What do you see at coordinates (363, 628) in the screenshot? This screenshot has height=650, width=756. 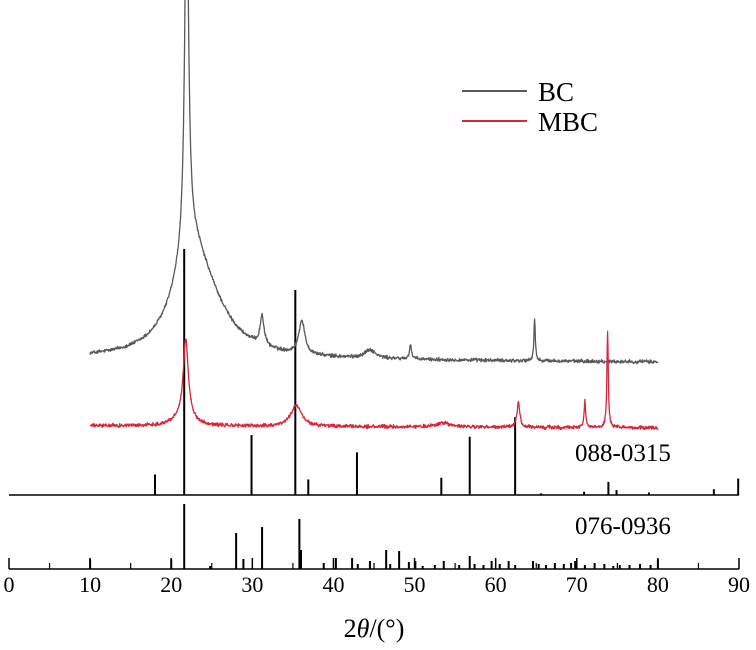 I see `x-axis-title-theta: θ` at bounding box center [363, 628].